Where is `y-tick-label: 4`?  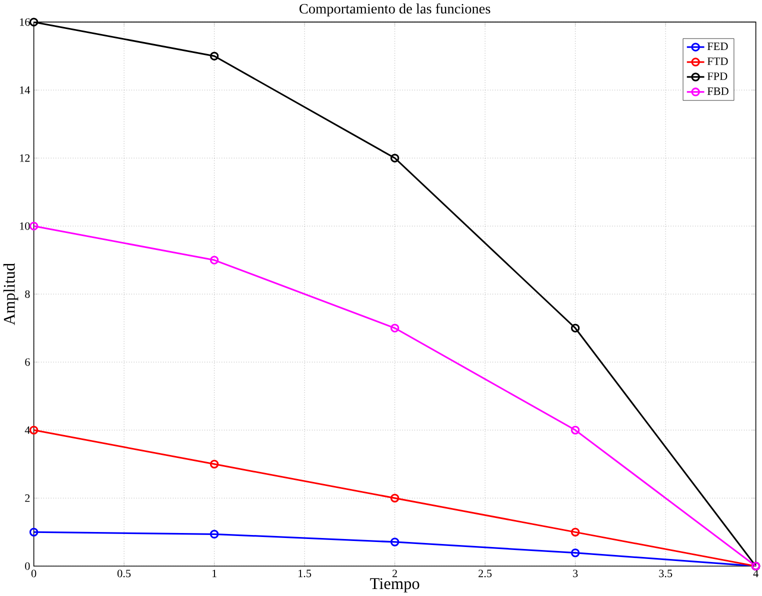
y-tick-label: 4 is located at coordinates (27, 430).